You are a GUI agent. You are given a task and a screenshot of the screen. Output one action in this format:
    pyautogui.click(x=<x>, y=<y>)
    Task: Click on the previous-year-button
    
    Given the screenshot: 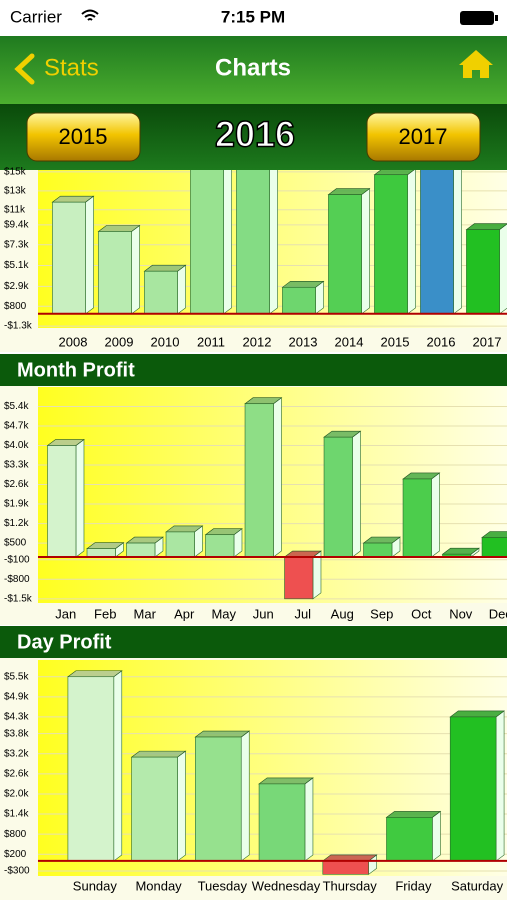 What is the action you would take?
    pyautogui.click(x=83, y=137)
    